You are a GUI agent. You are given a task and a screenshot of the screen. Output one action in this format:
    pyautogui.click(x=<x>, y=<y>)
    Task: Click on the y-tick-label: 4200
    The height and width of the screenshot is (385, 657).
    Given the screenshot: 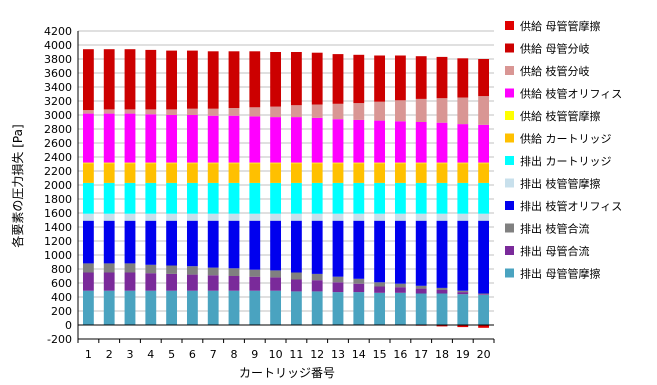 What is the action you would take?
    pyautogui.click(x=58, y=31)
    